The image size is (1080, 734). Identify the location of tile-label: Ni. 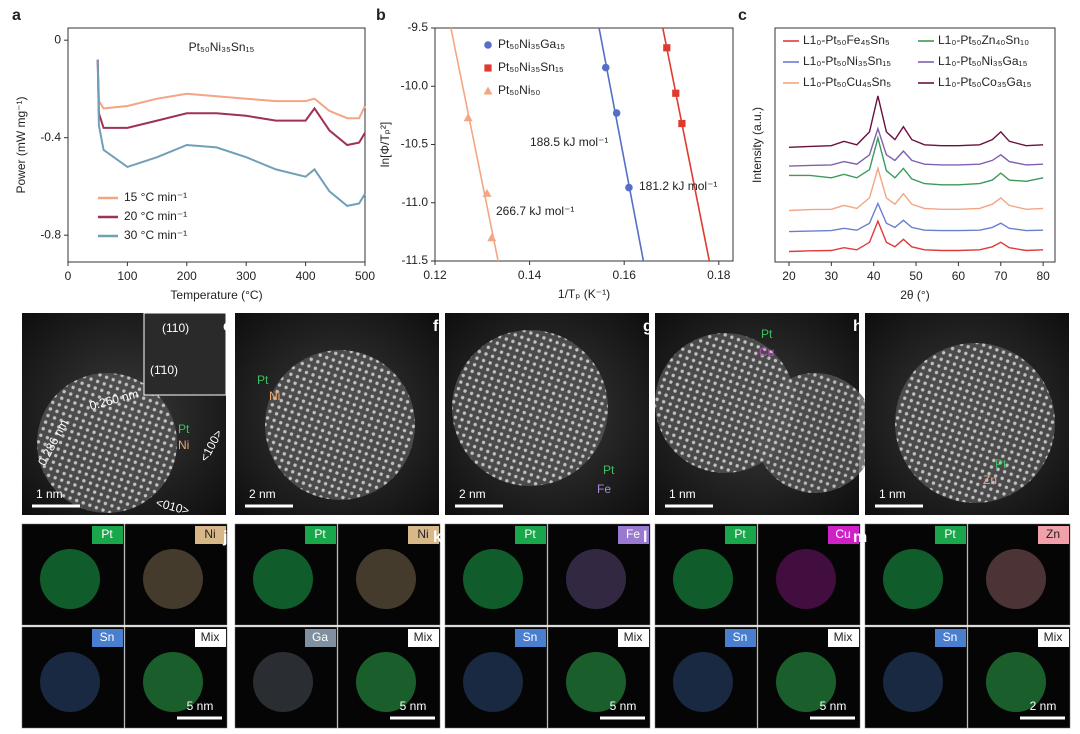
(209, 534).